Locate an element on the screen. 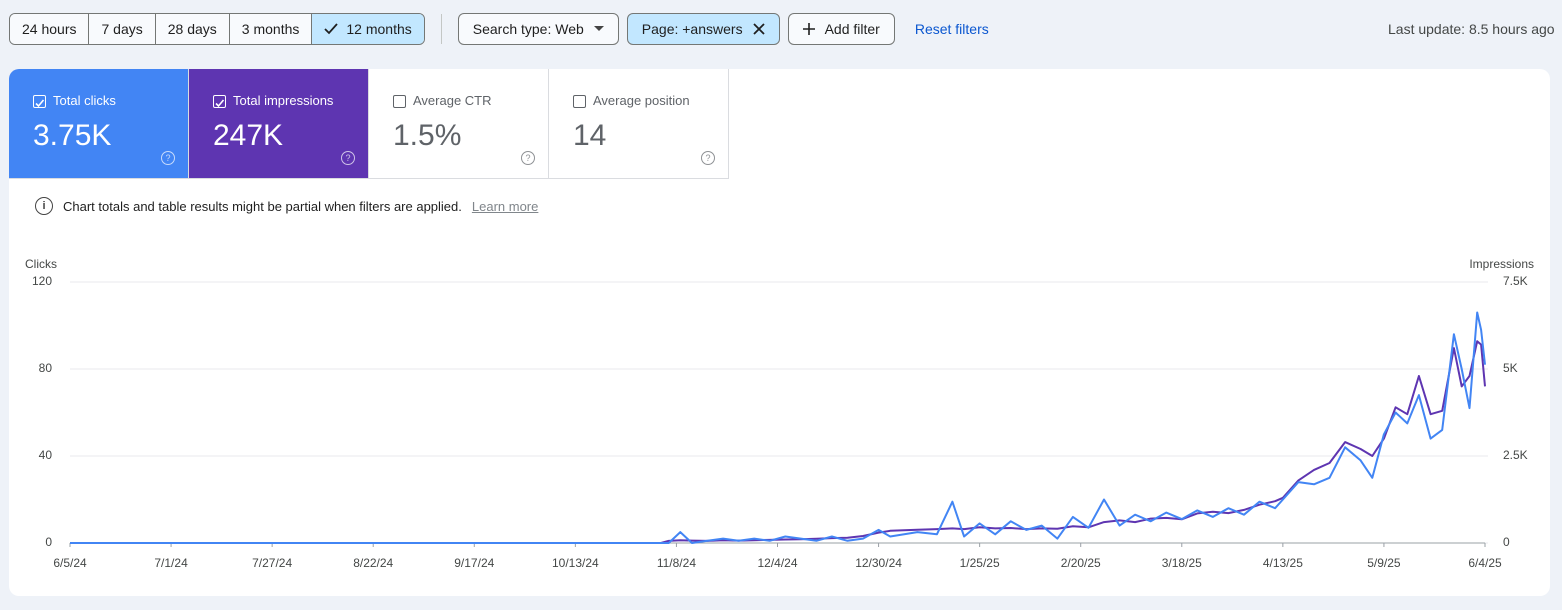 This screenshot has width=1562, height=610. y-axis-title: Clicks is located at coordinates (41, 264).